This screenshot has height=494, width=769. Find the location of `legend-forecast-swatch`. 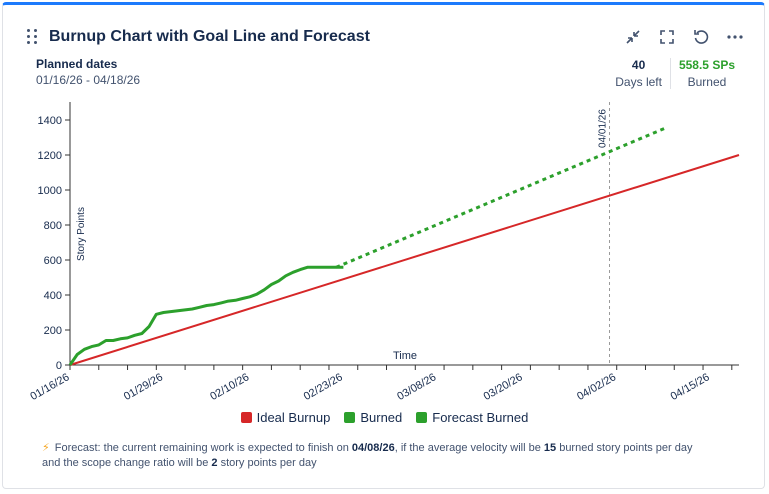

legend-forecast-swatch is located at coordinates (422, 417).